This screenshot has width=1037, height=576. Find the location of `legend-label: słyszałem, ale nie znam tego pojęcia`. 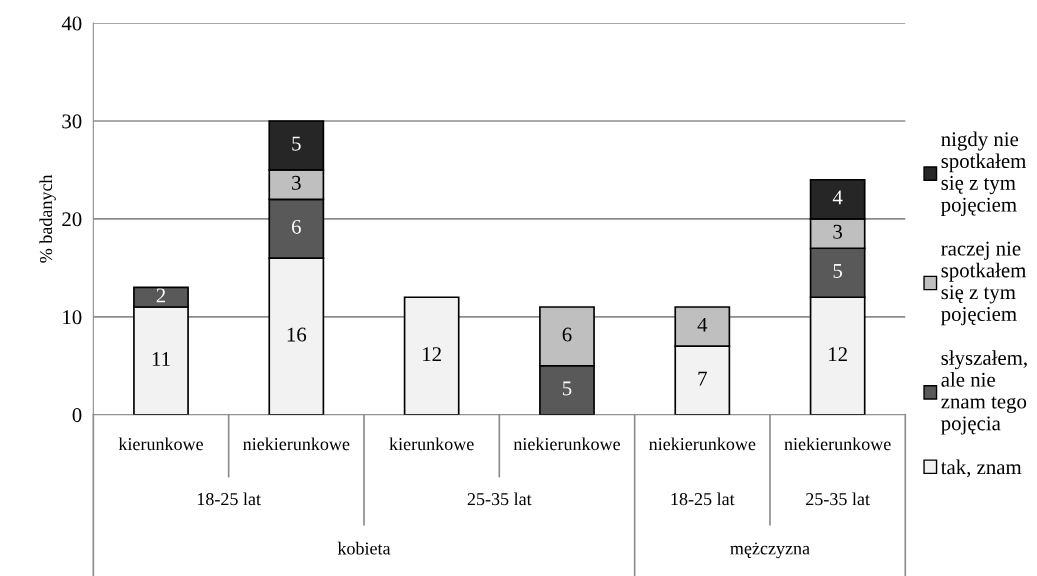

legend-label: słyszałem, ale nie znam tego pojęcia is located at coordinates (984, 392).